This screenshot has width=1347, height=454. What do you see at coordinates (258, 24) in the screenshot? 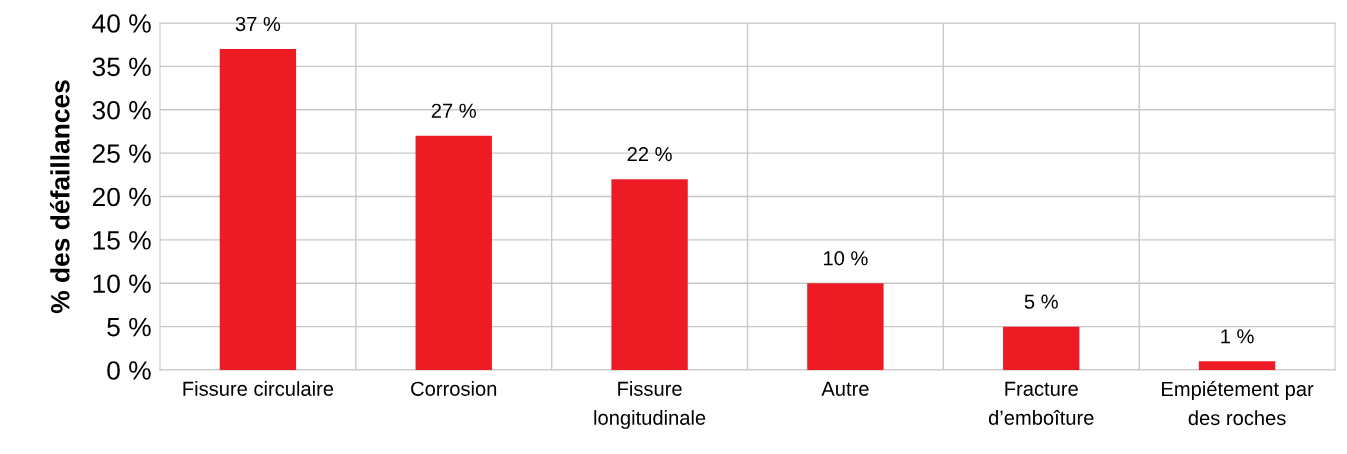
I see `data-label: 37 %` at bounding box center [258, 24].